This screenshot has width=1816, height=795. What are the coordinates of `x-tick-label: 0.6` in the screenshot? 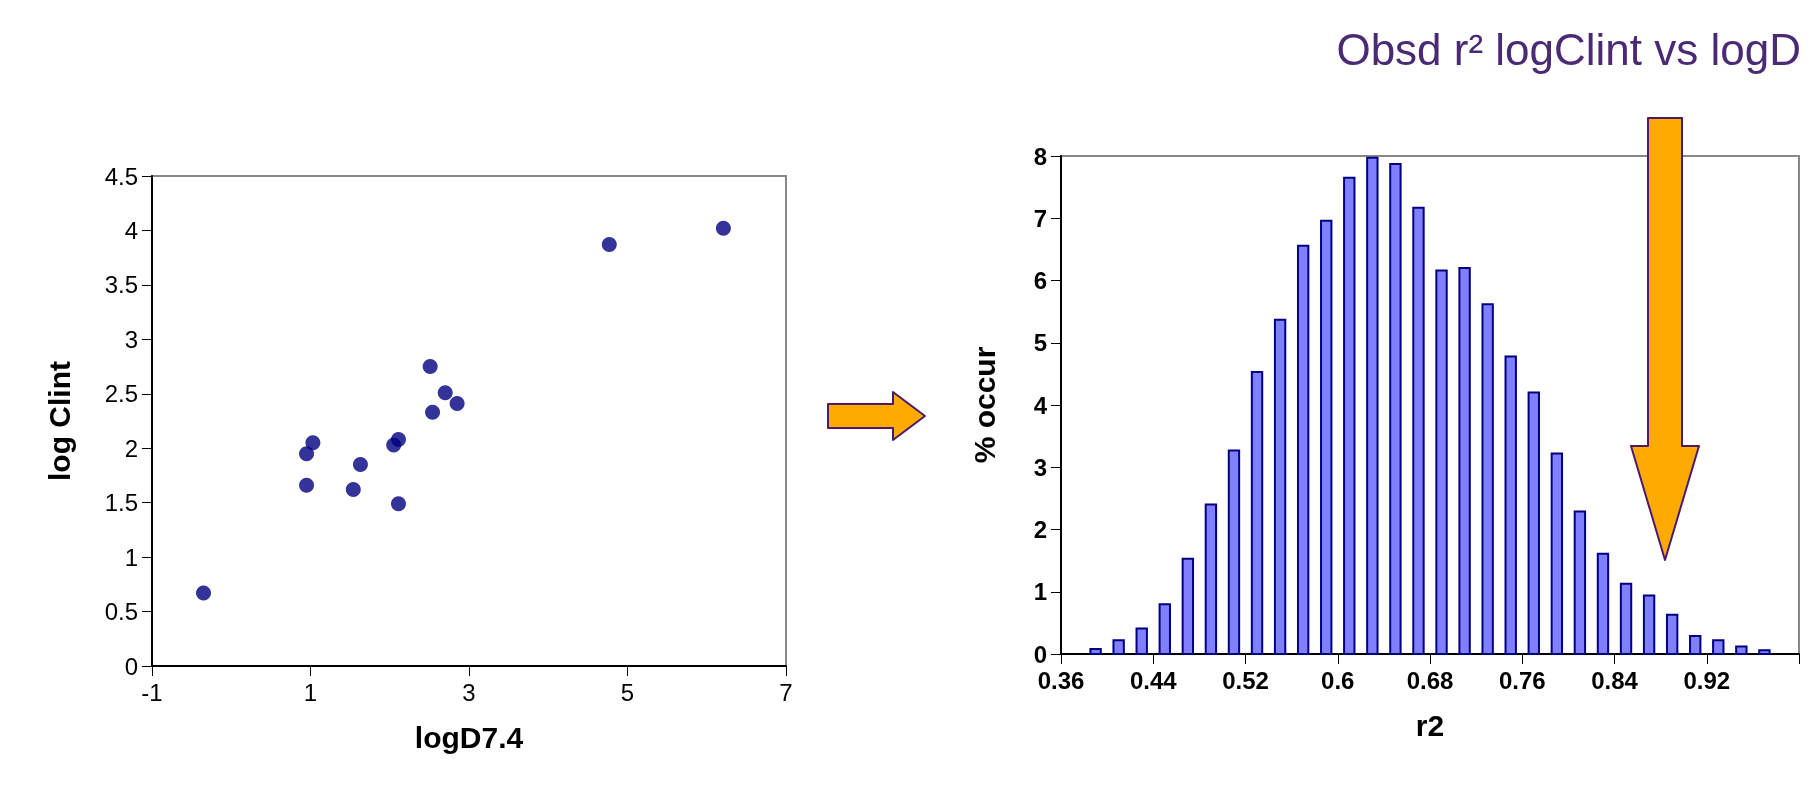 It's located at (1338, 680).